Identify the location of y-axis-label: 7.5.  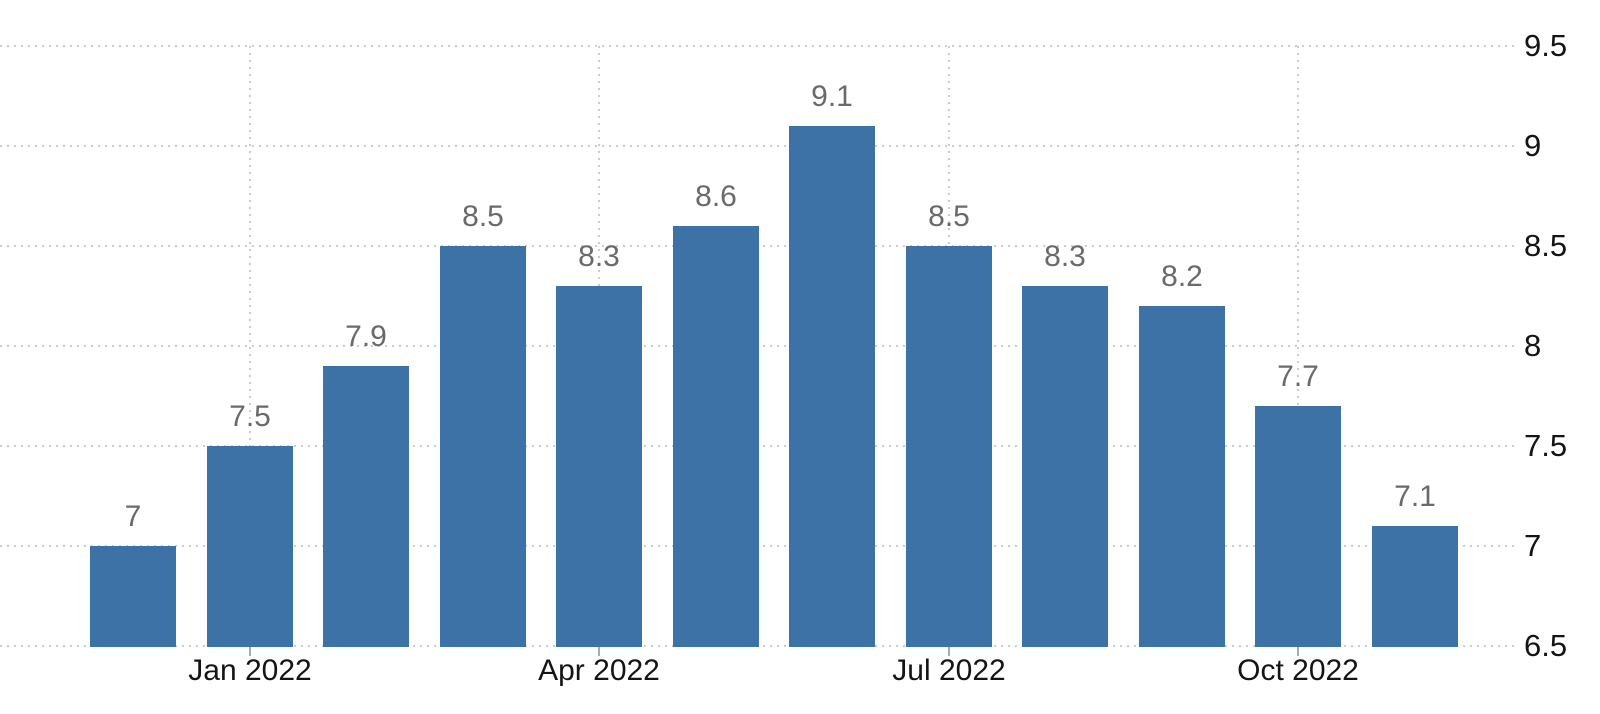
(1546, 445).